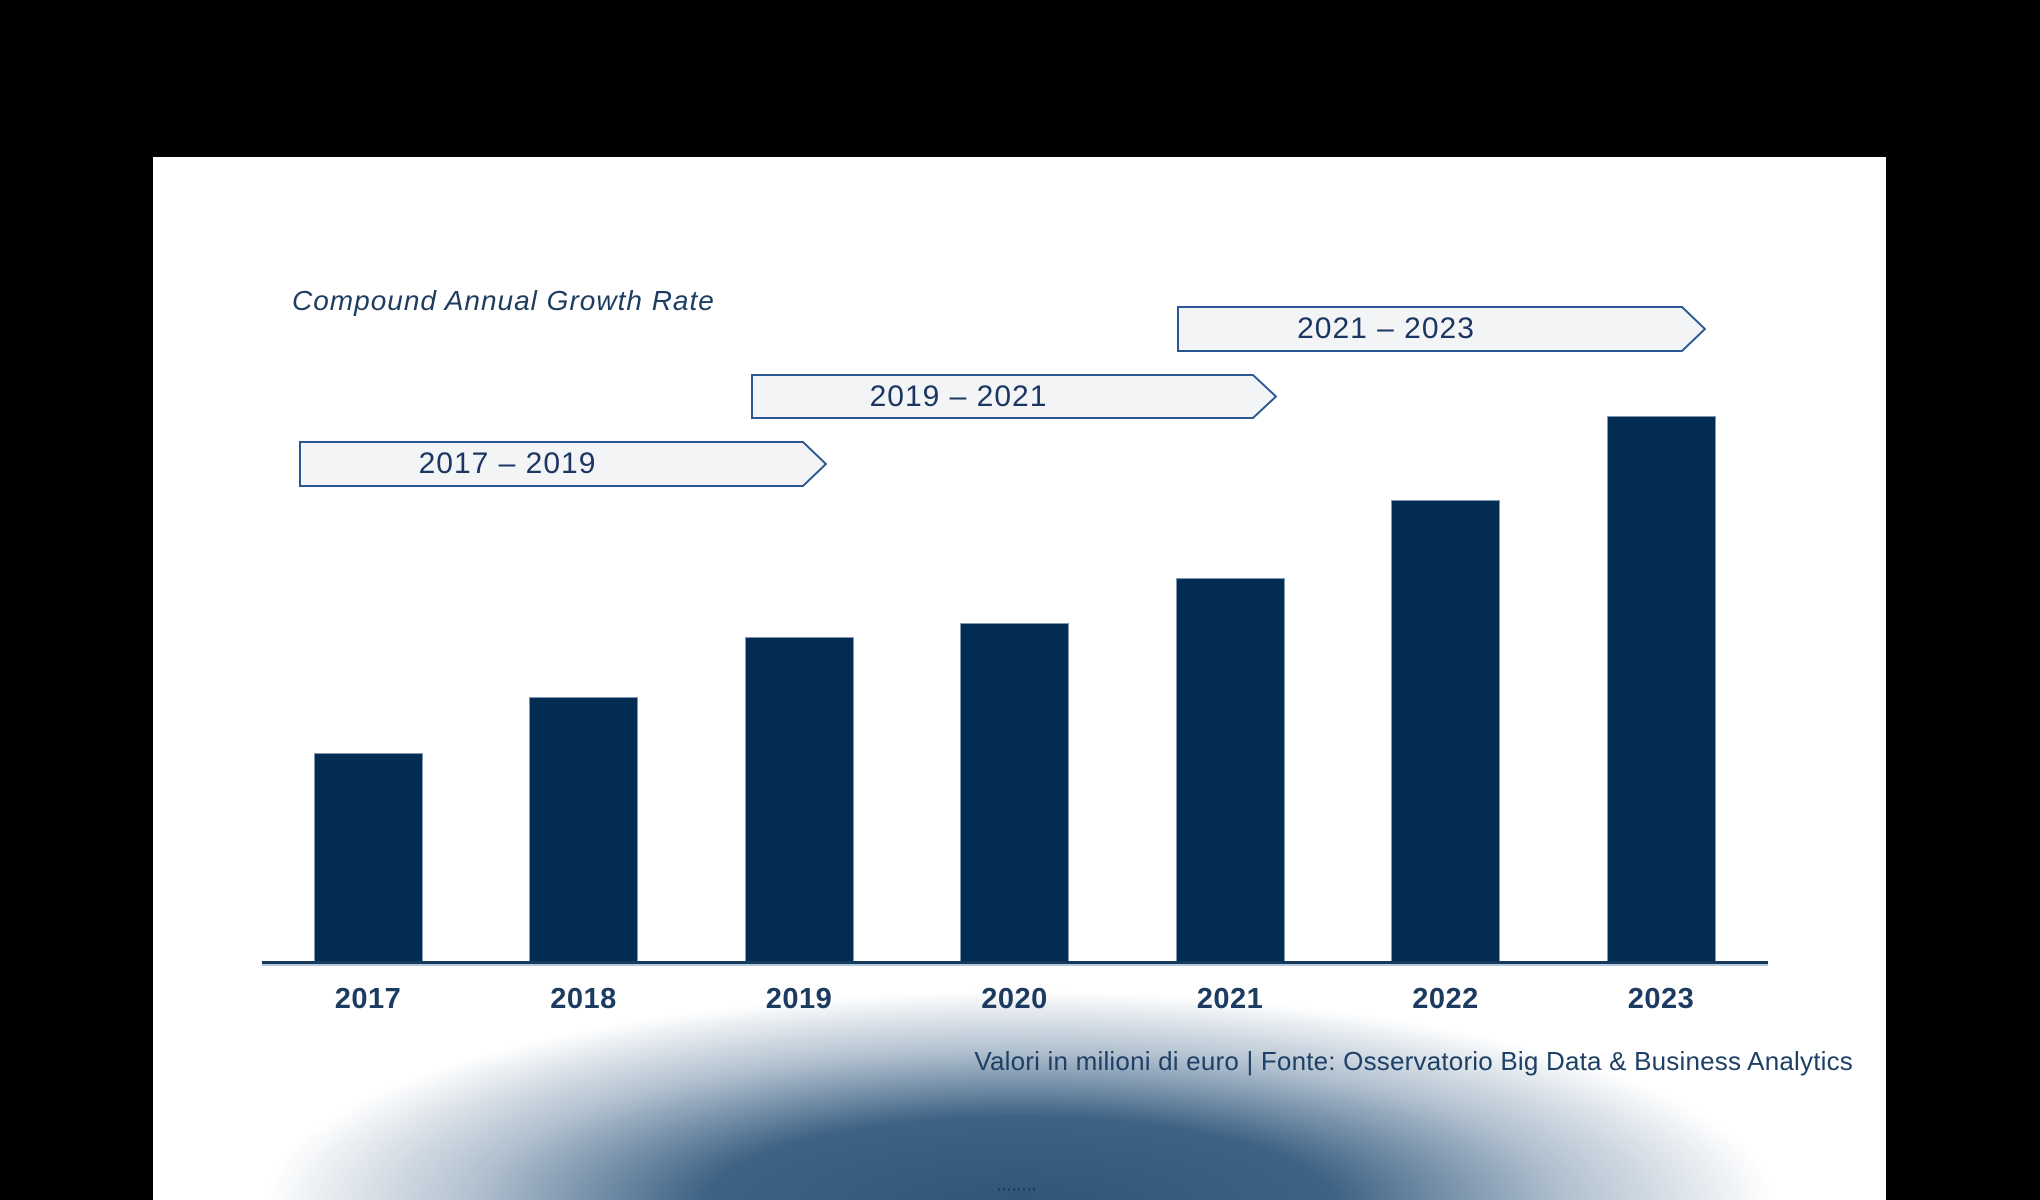 The image size is (2040, 1200). I want to click on bar-2023, so click(1661, 690).